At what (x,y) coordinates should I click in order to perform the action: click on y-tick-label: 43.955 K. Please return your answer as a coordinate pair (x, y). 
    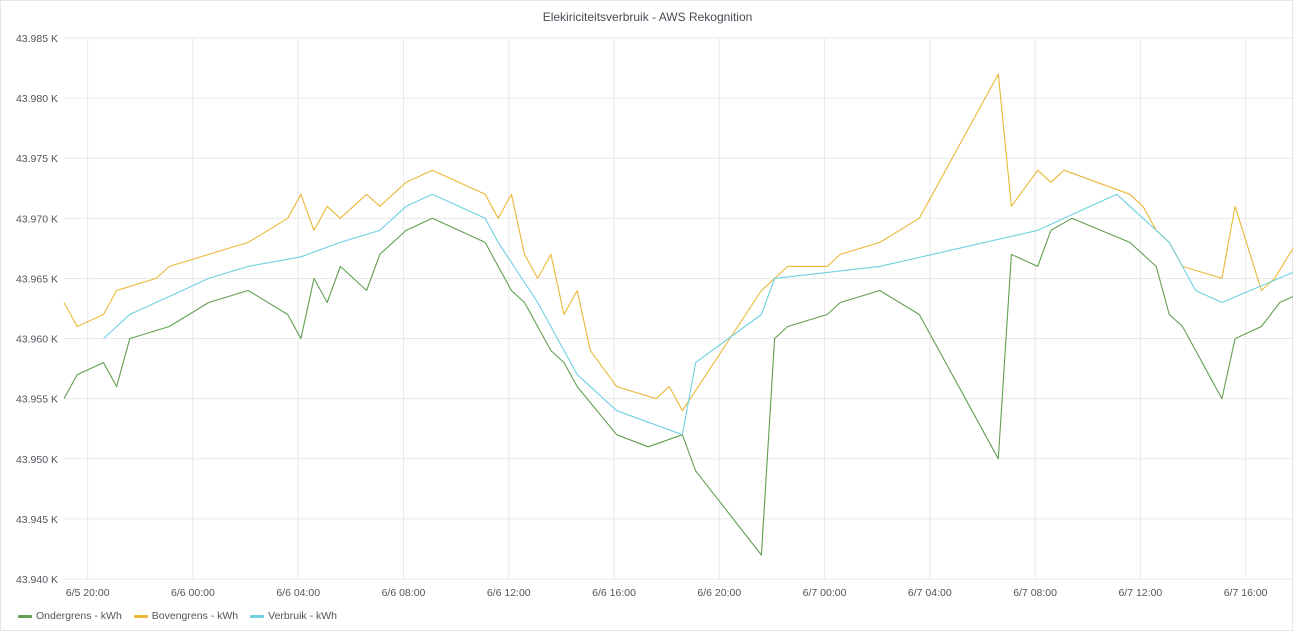
    Looking at the image, I should click on (37, 400).